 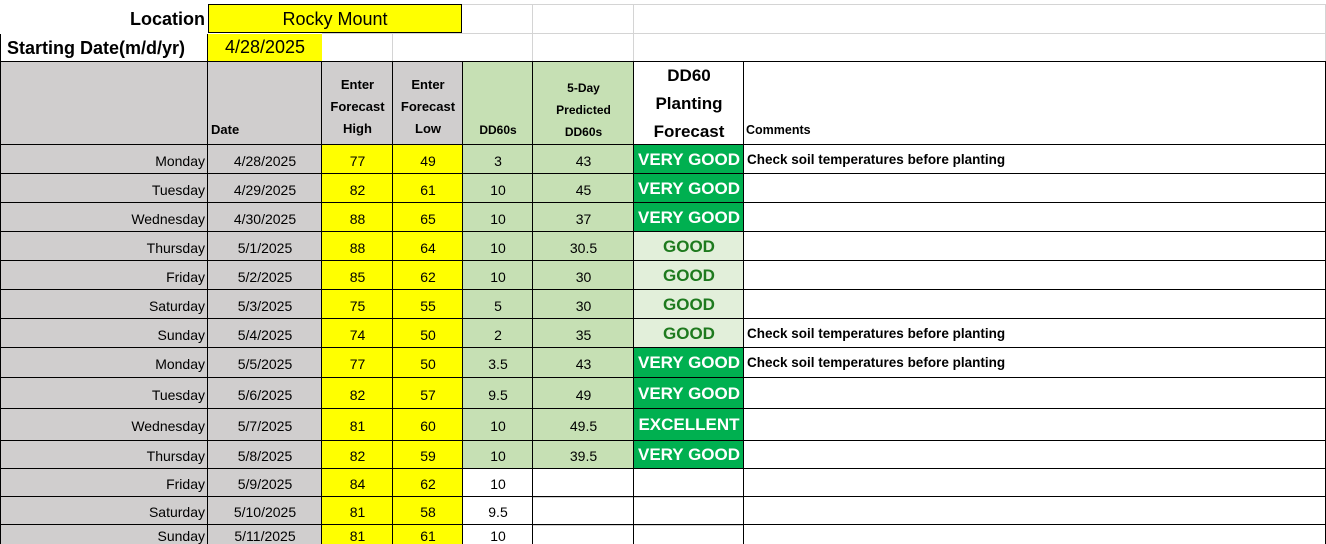 What do you see at coordinates (498, 393) in the screenshot?
I see `row-dd60s: 9.5` at bounding box center [498, 393].